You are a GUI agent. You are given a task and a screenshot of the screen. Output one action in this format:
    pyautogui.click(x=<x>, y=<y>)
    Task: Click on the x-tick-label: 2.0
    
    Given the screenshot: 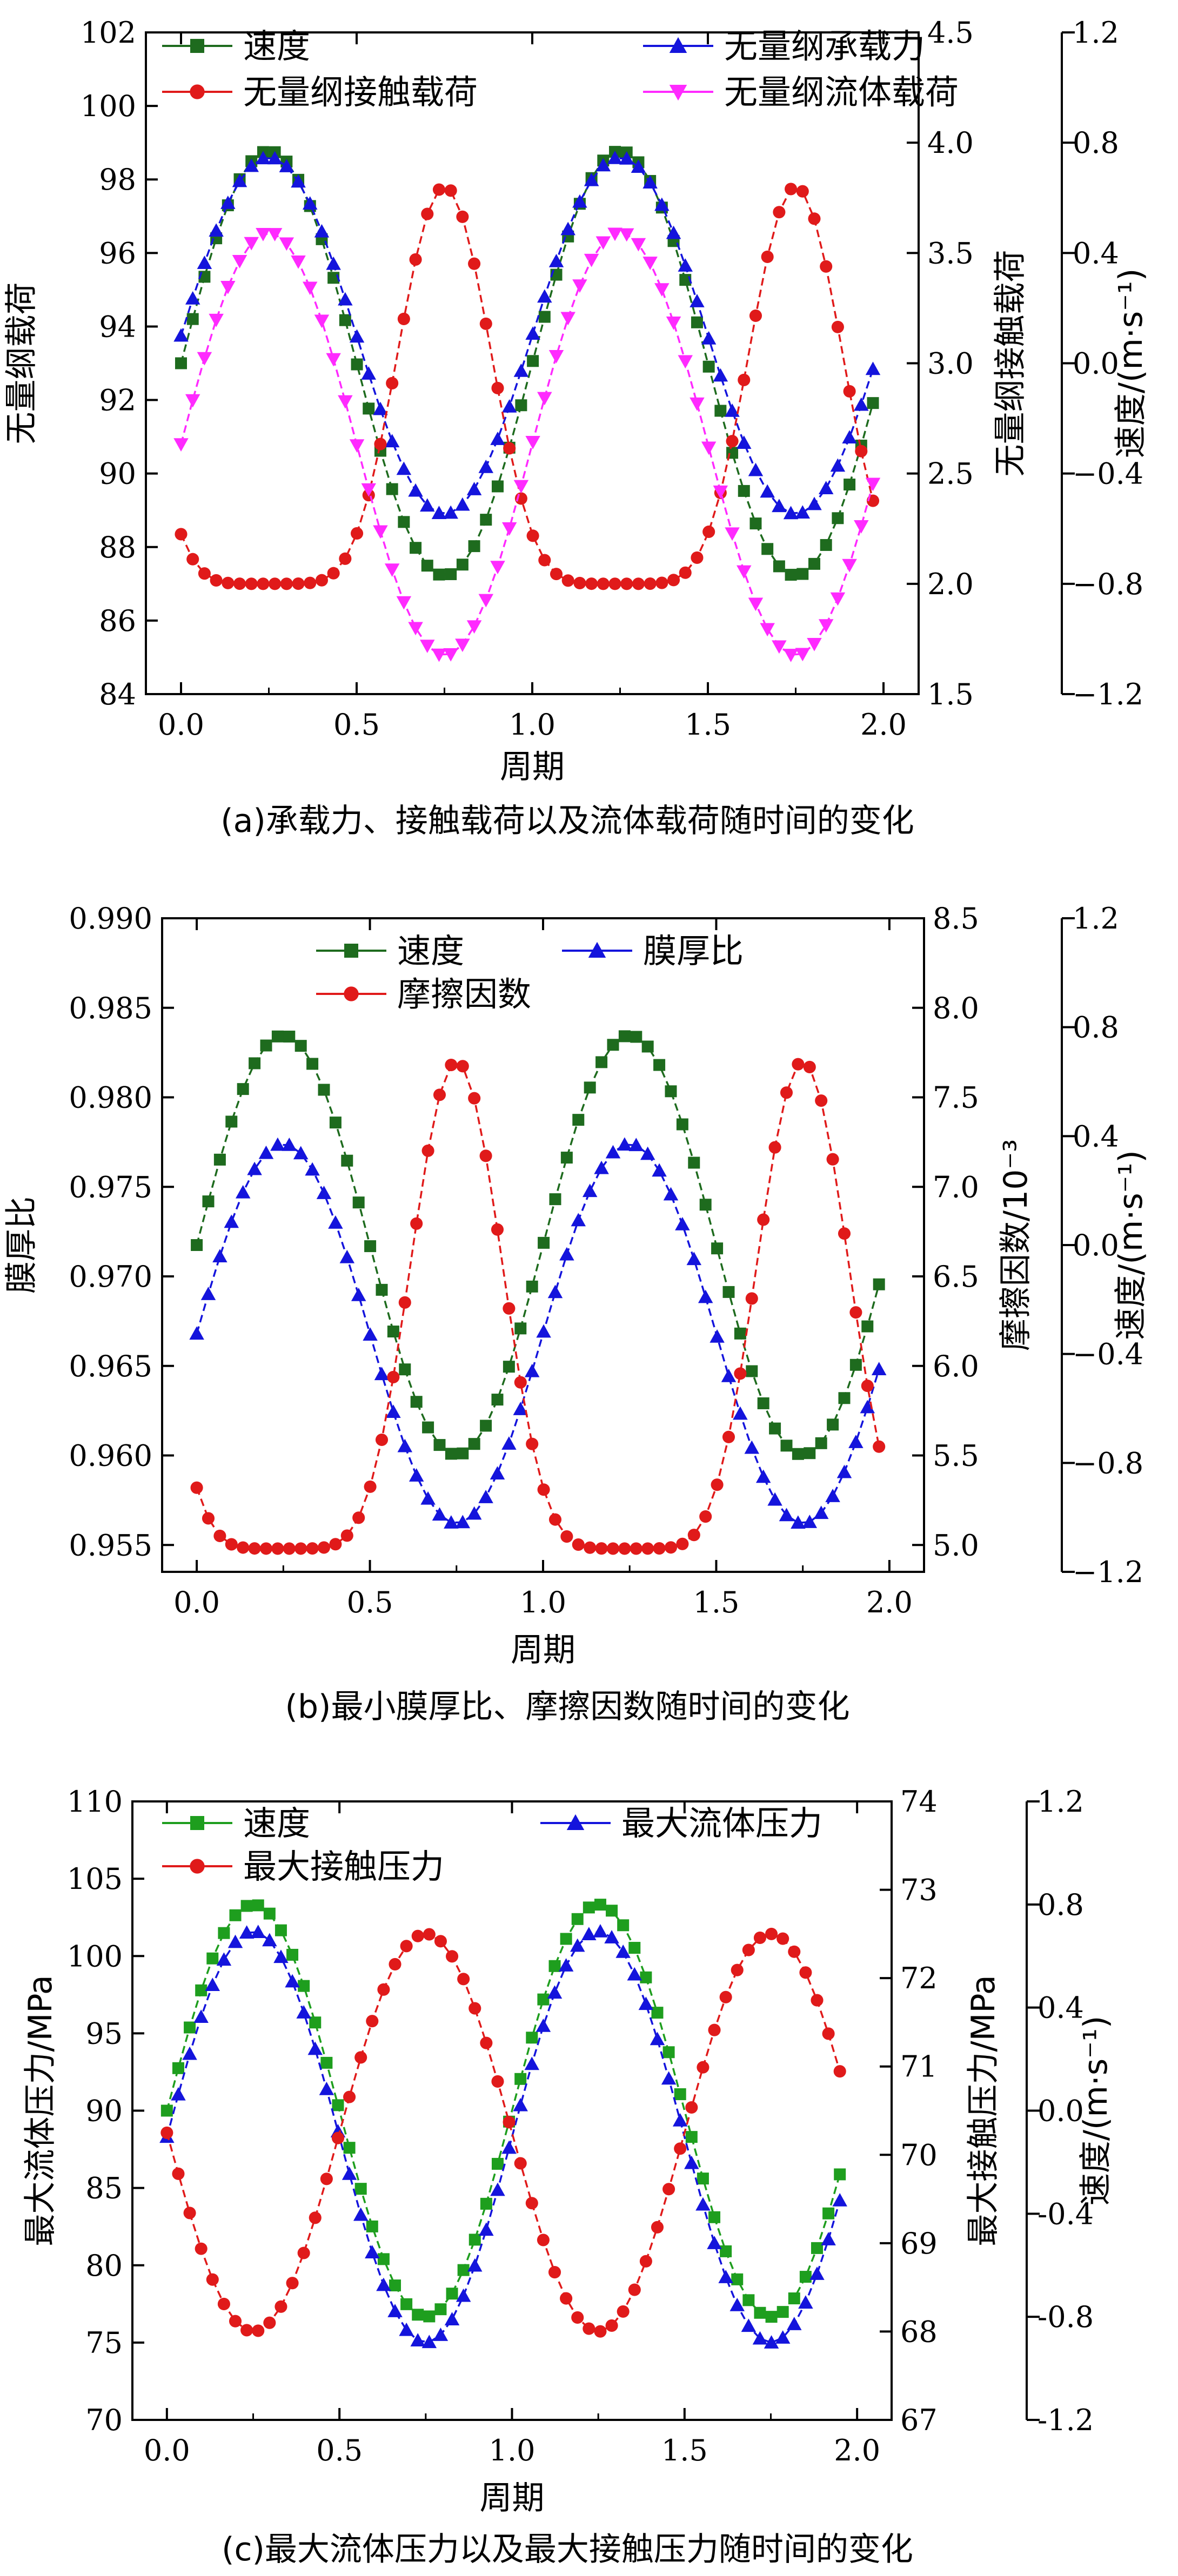 What is the action you would take?
    pyautogui.click(x=889, y=1602)
    